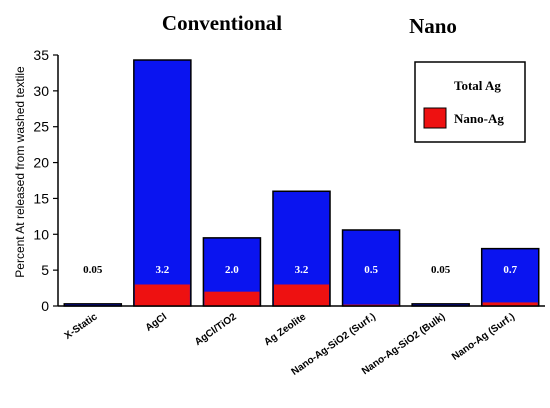 Image resolution: width=550 pixels, height=408 pixels. What do you see at coordinates (41, 91) in the screenshot?
I see `y-tick-label: 30` at bounding box center [41, 91].